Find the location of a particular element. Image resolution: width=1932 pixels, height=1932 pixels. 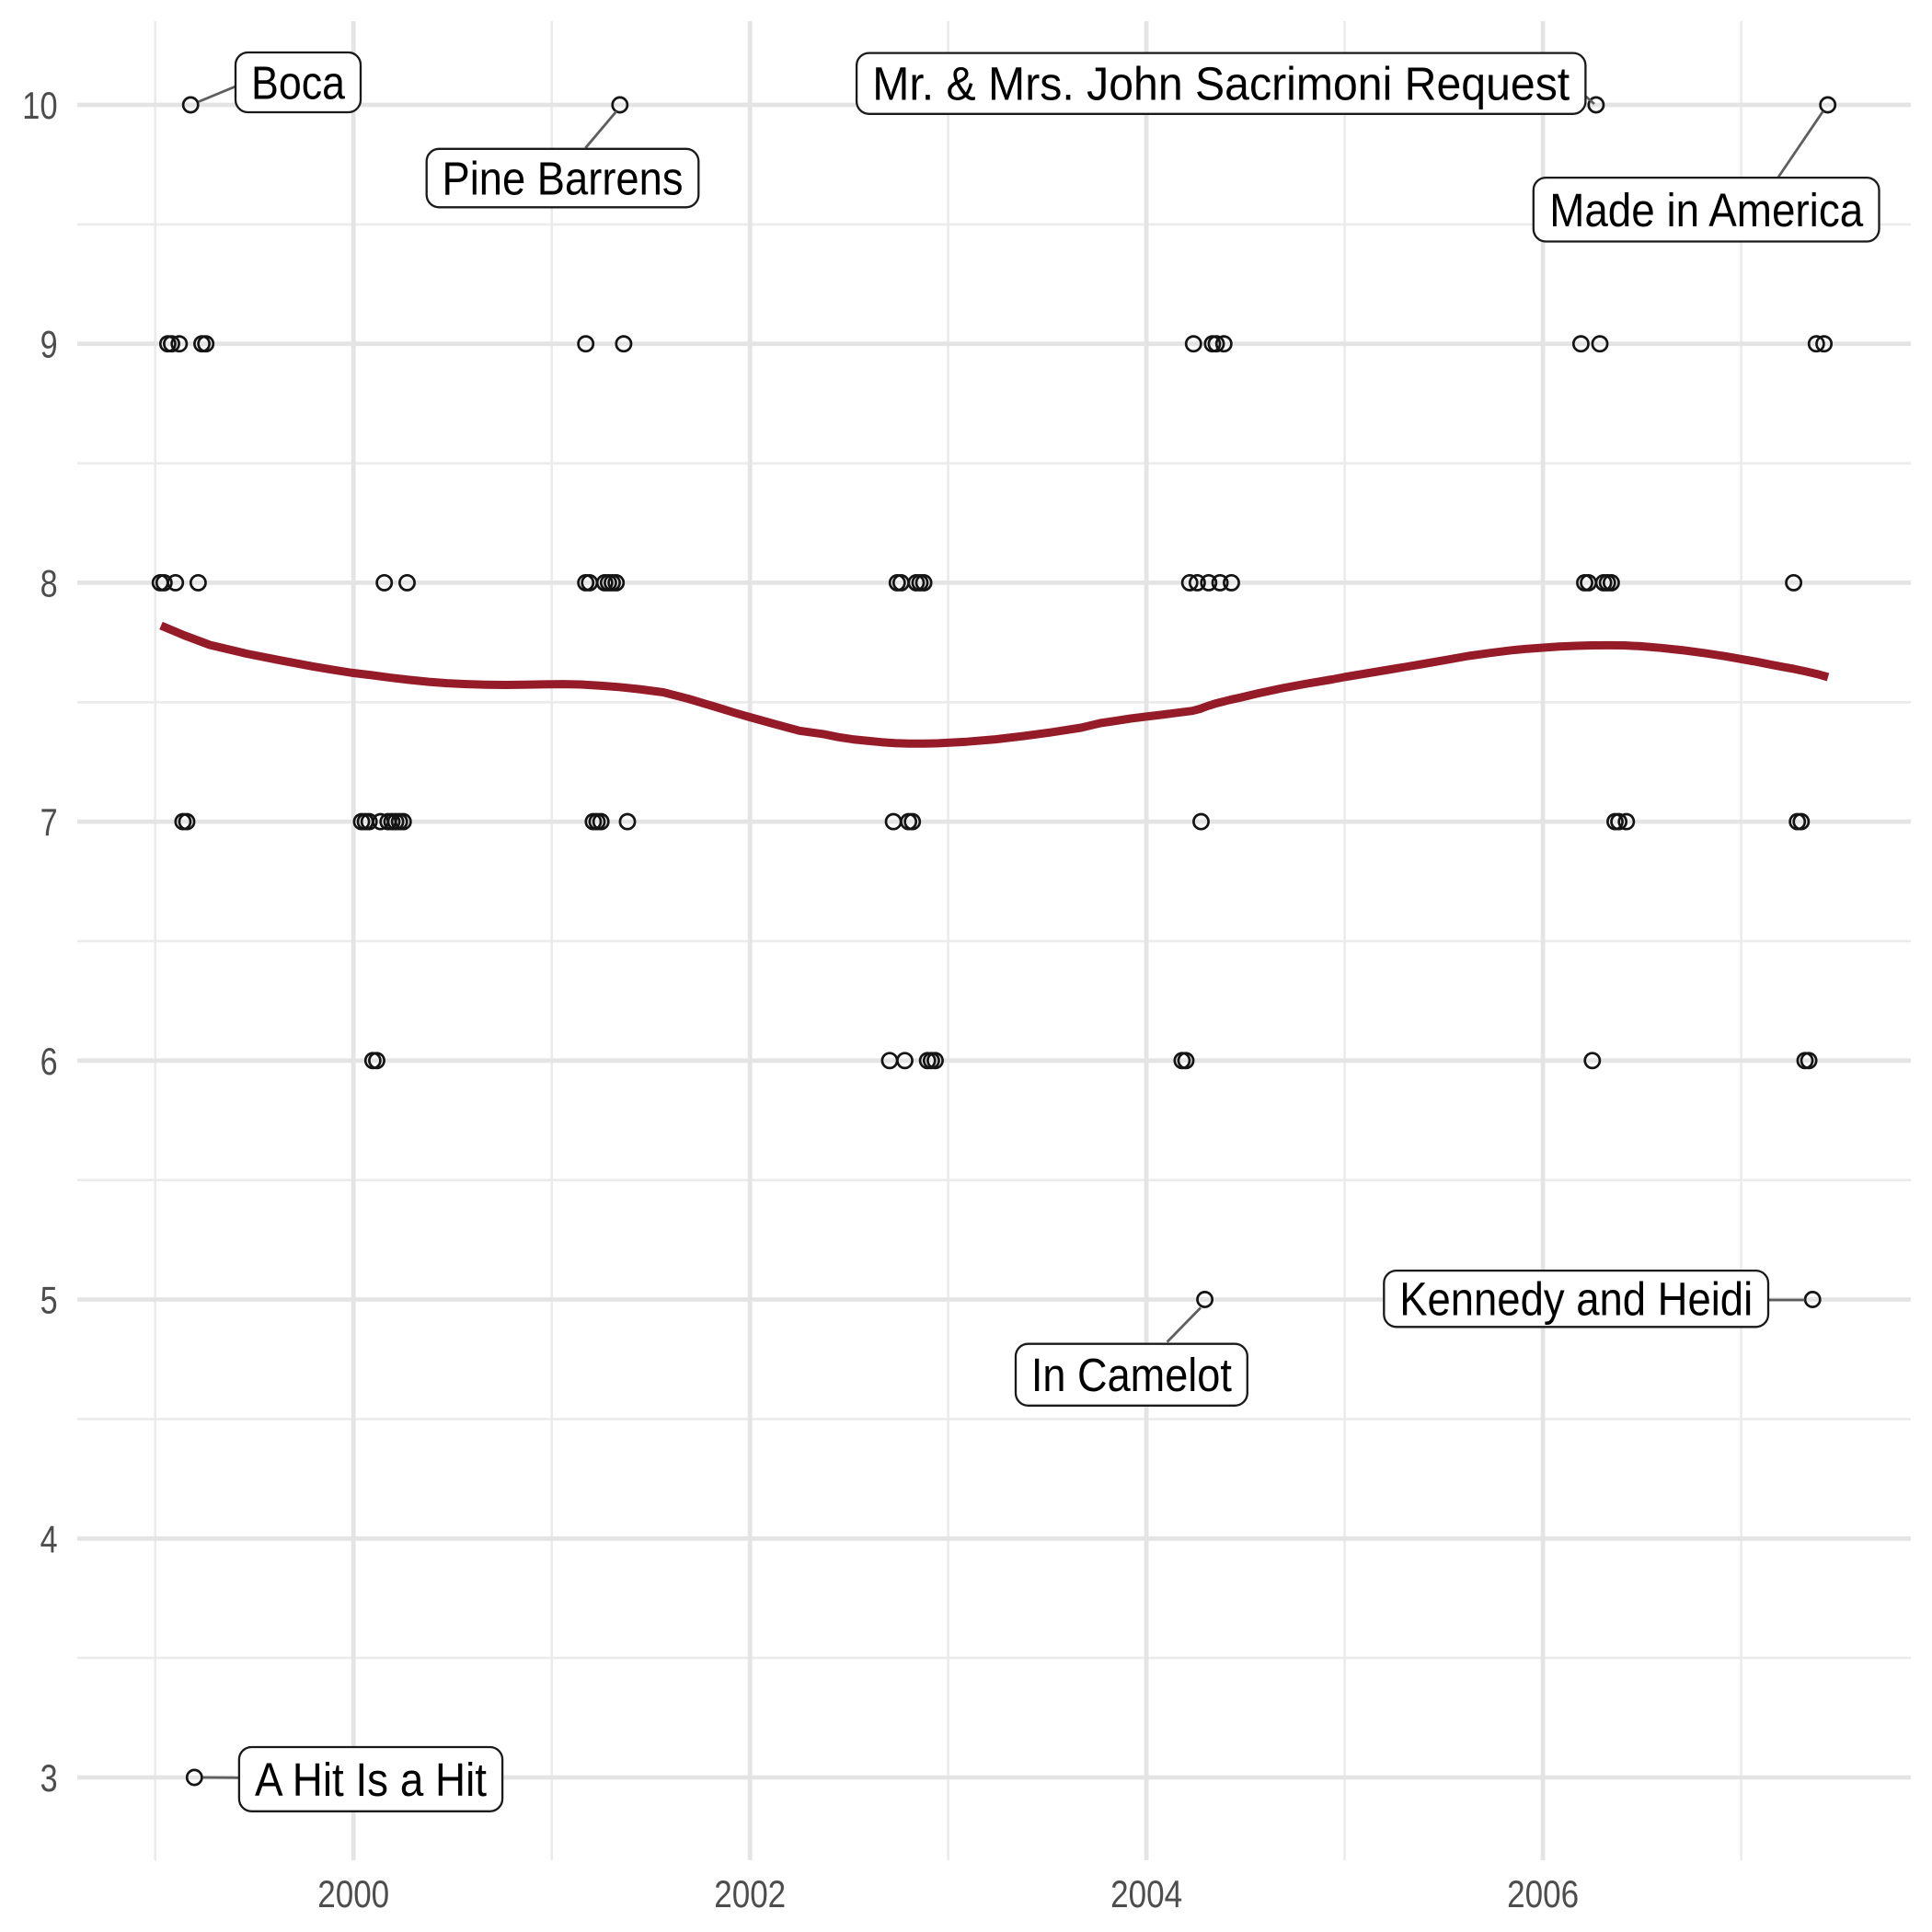

svg-text: Made in America is located at coordinates (1706, 210).